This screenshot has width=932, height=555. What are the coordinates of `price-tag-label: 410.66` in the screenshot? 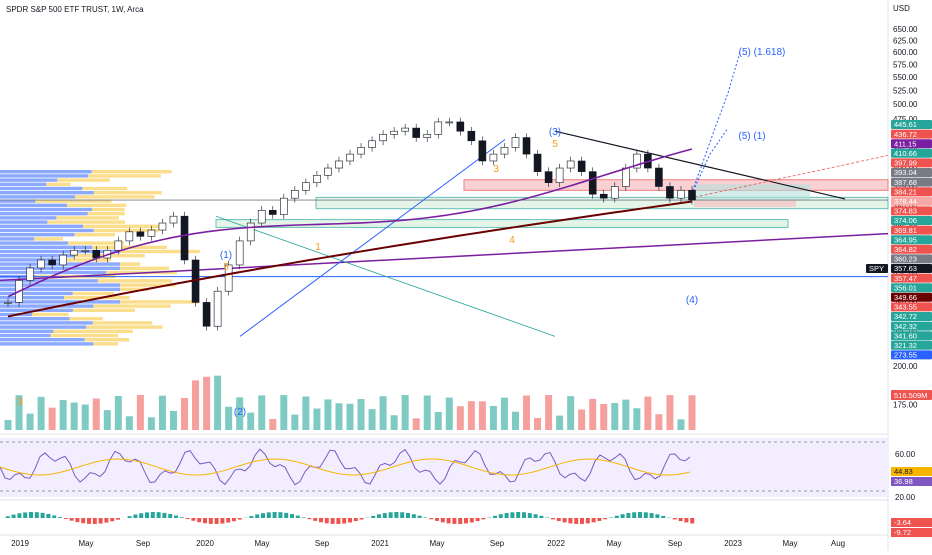 It's located at (905, 153).